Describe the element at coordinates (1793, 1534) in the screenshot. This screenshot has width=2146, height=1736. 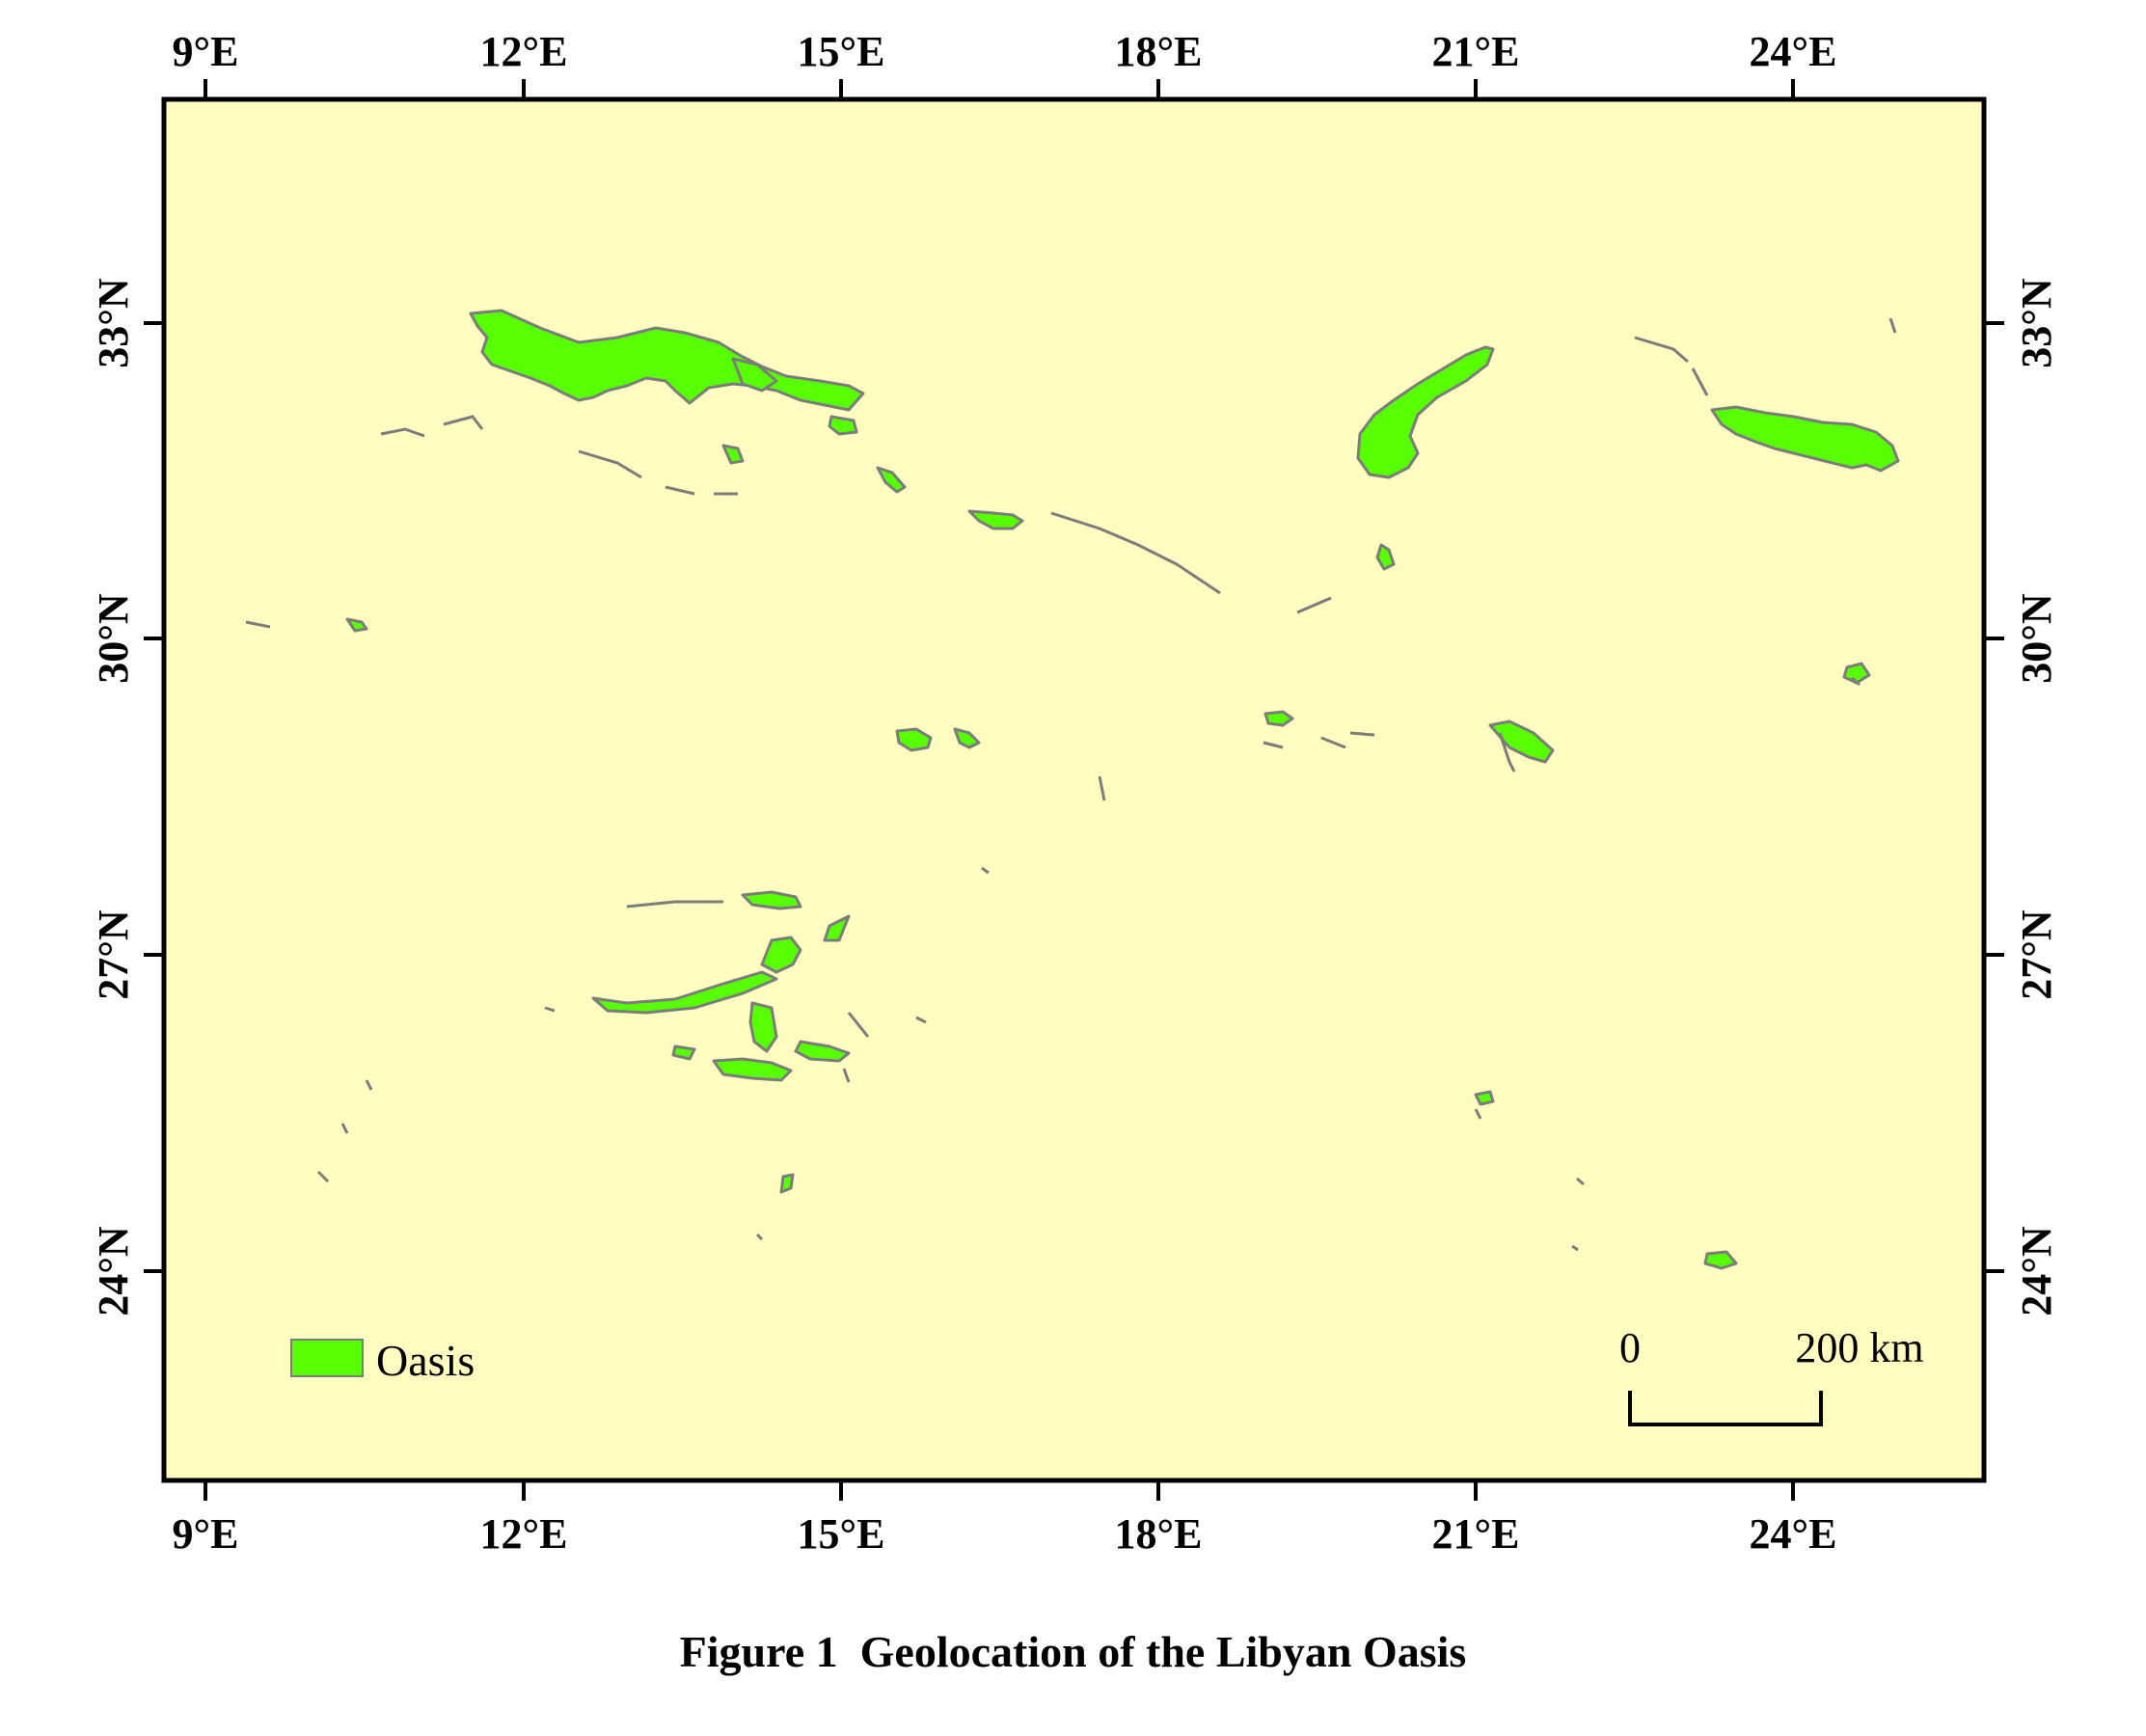
I see `bottom-tick-label: 24°E` at that location.